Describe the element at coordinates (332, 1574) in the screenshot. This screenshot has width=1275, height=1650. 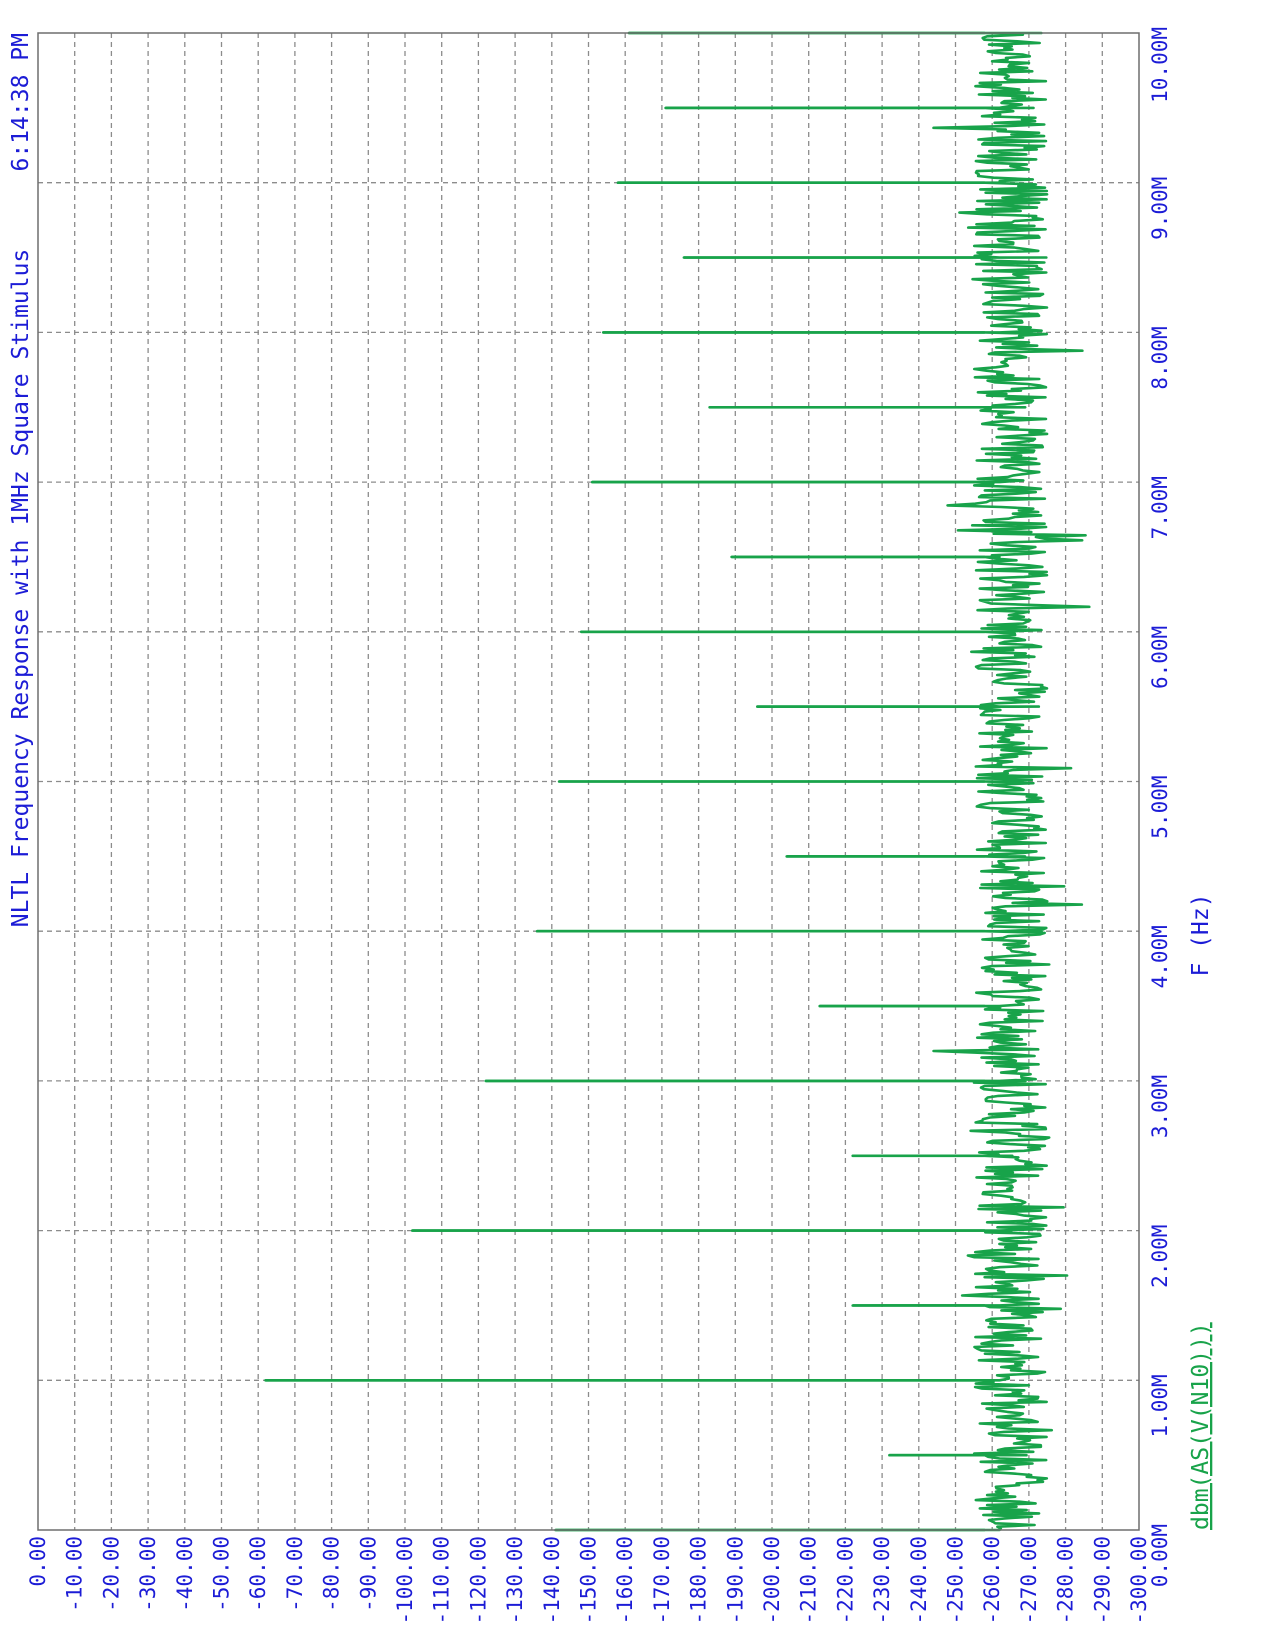
I see `y-tick-label: -80.00` at that location.